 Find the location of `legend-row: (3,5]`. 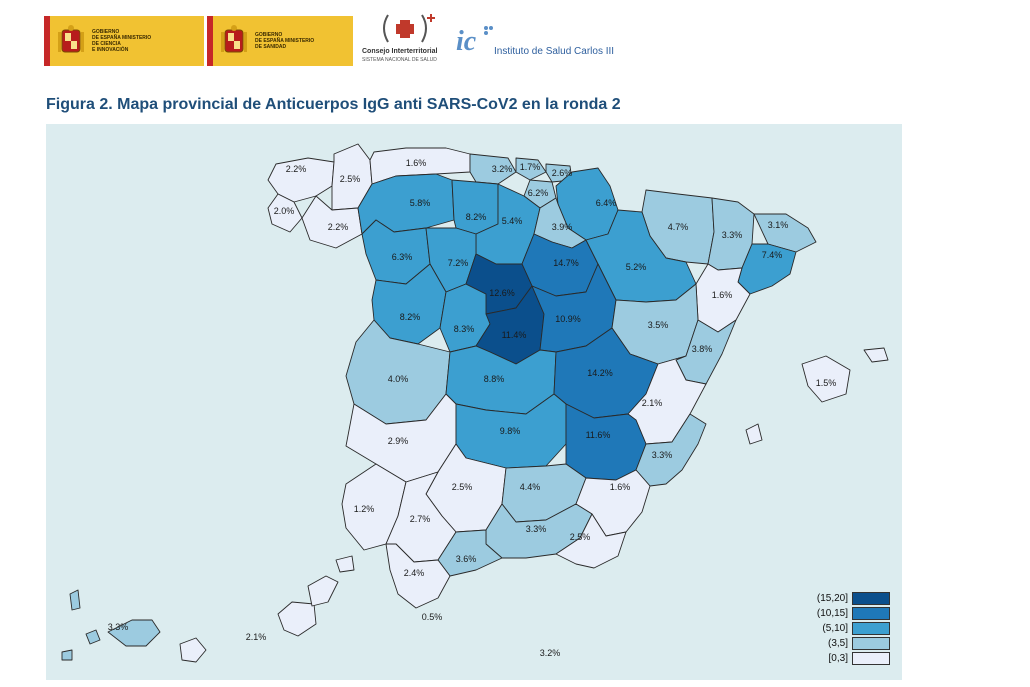

legend-row: (3,5] is located at coordinates (844, 643).